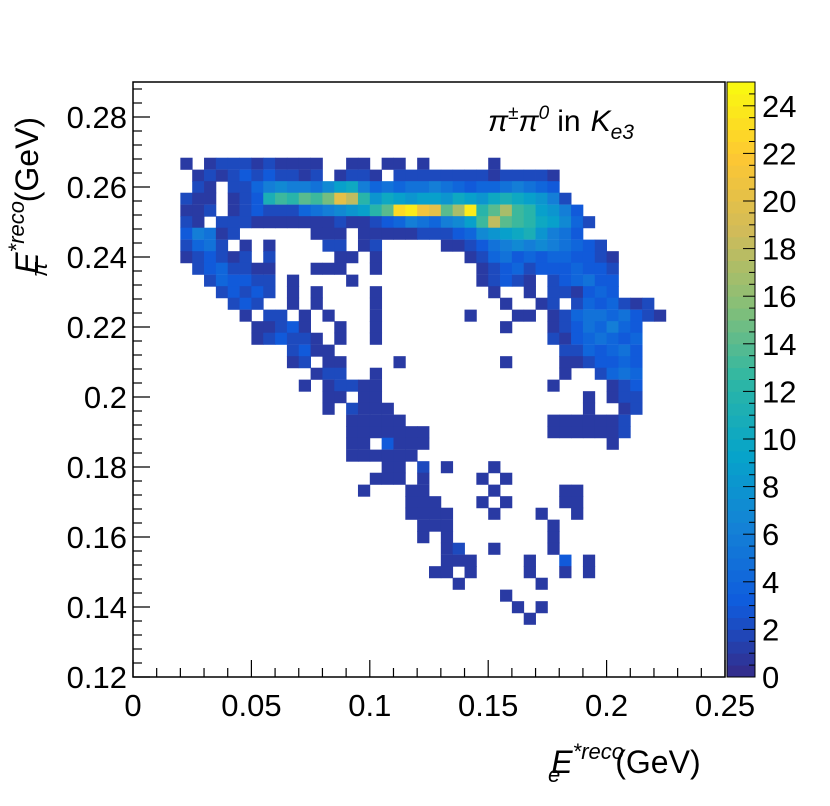  Describe the element at coordinates (28, 197) in the screenshot. I see `y-axis-title: E*recoπ(GeV)` at that location.